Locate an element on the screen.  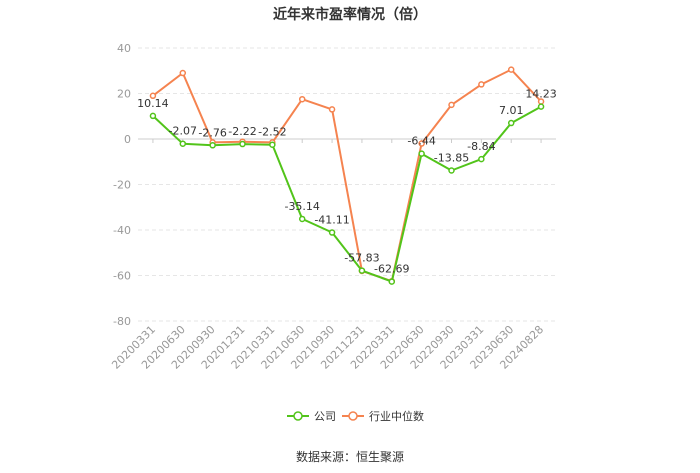
data-label: -2.22 is located at coordinates (242, 131).